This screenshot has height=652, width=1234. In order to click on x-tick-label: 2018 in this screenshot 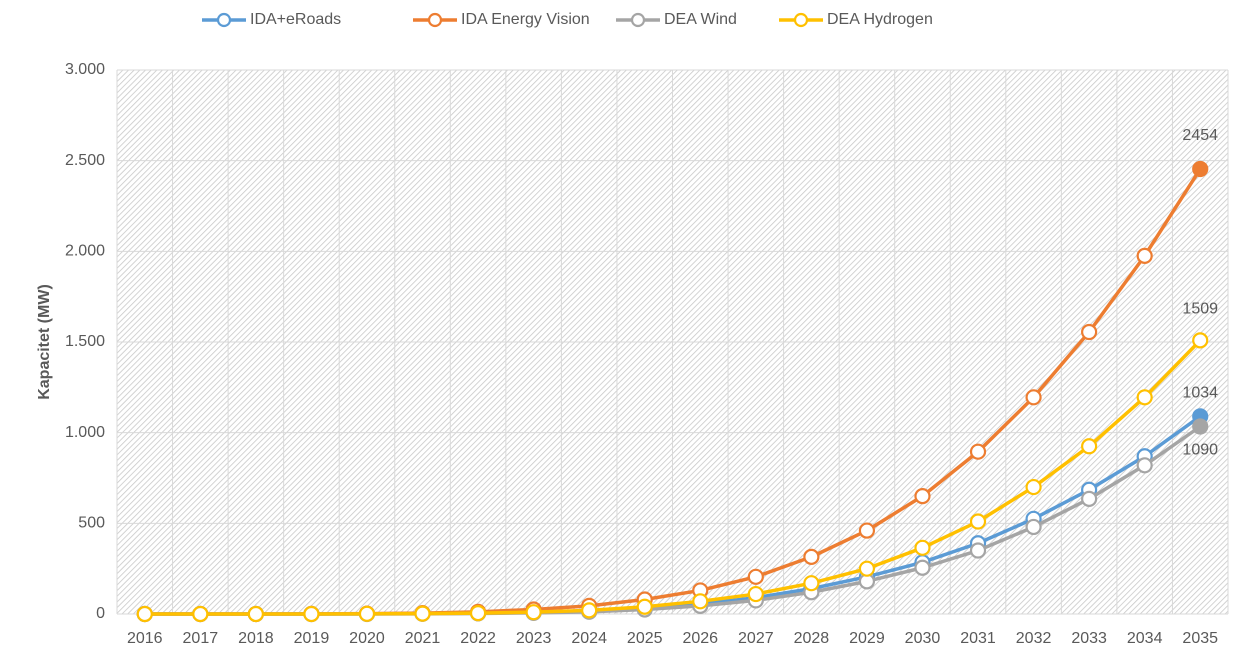, I will do `click(256, 638)`.